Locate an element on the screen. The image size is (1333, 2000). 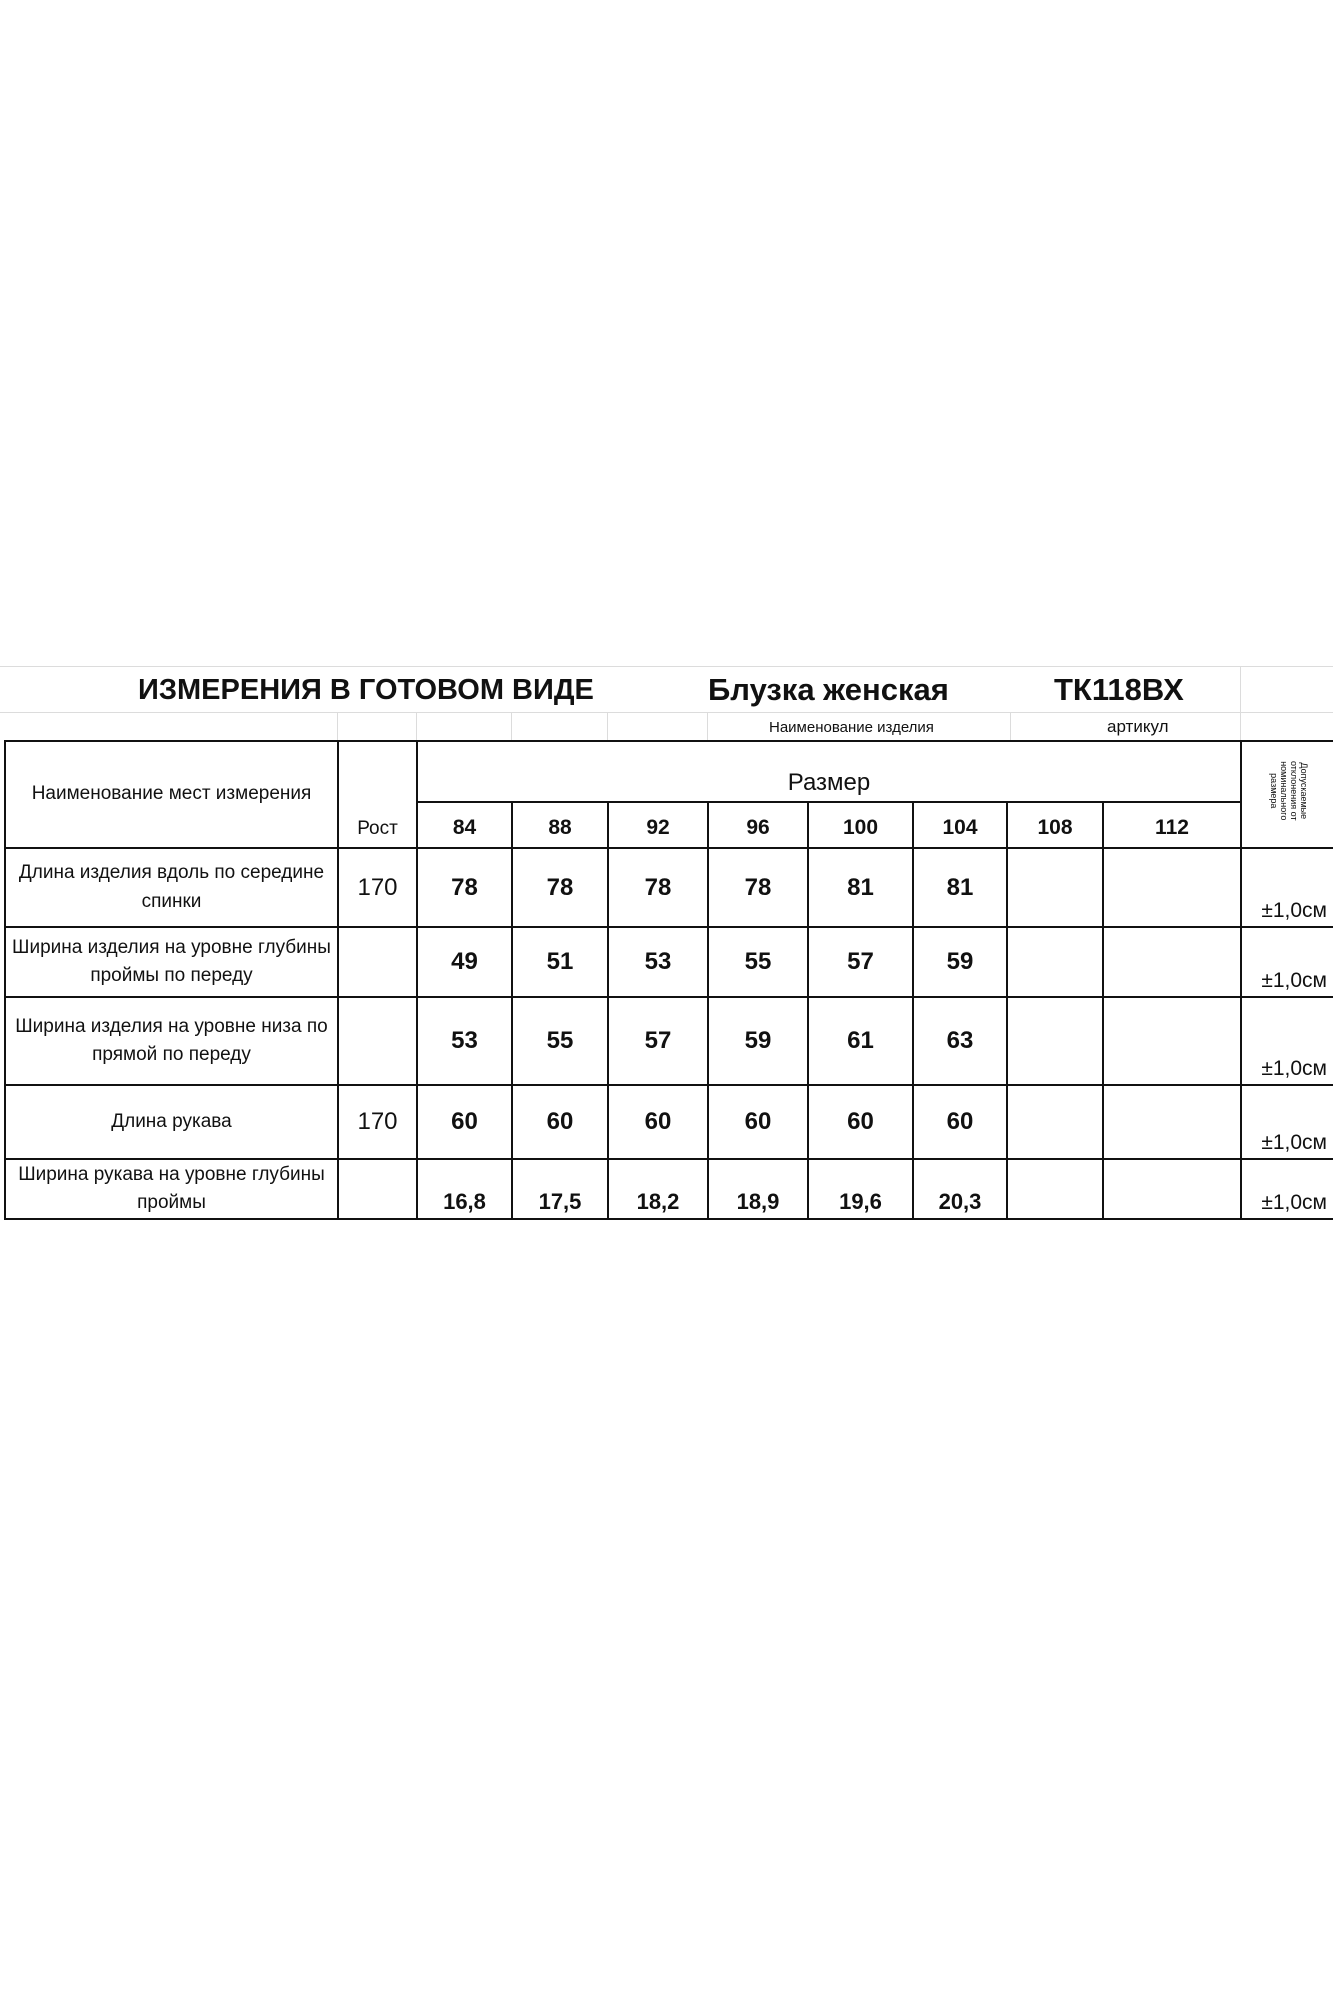
size-value: 51 is located at coordinates (560, 962).